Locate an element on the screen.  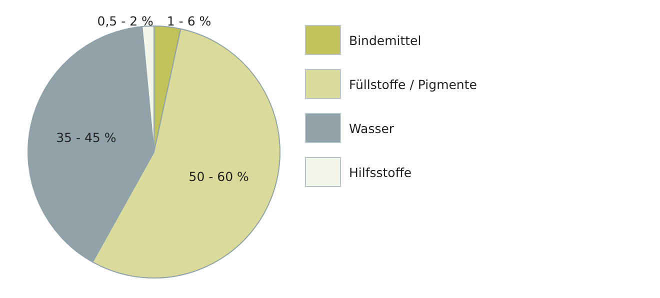
legend-label: Wasser is located at coordinates (371, 128).